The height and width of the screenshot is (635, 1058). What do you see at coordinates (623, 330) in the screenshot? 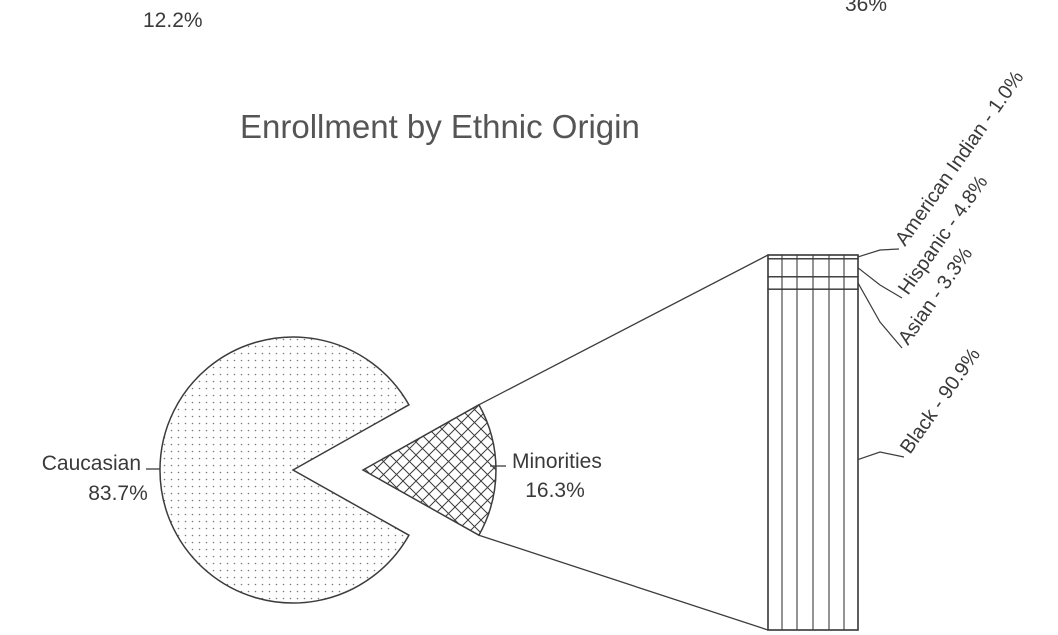
I see `connector-line-top` at bounding box center [623, 330].